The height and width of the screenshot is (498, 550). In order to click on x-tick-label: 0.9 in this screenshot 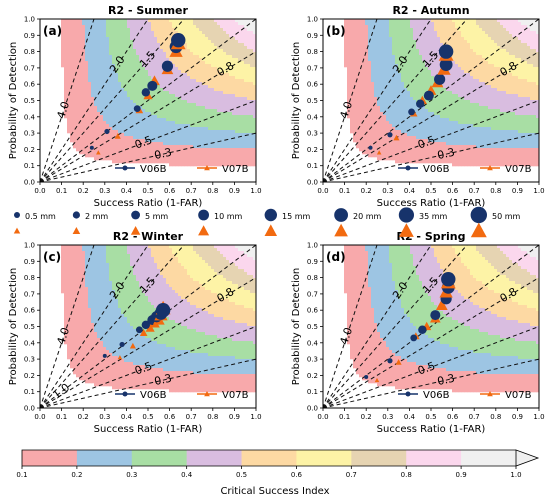, I will do `click(517, 191)`.